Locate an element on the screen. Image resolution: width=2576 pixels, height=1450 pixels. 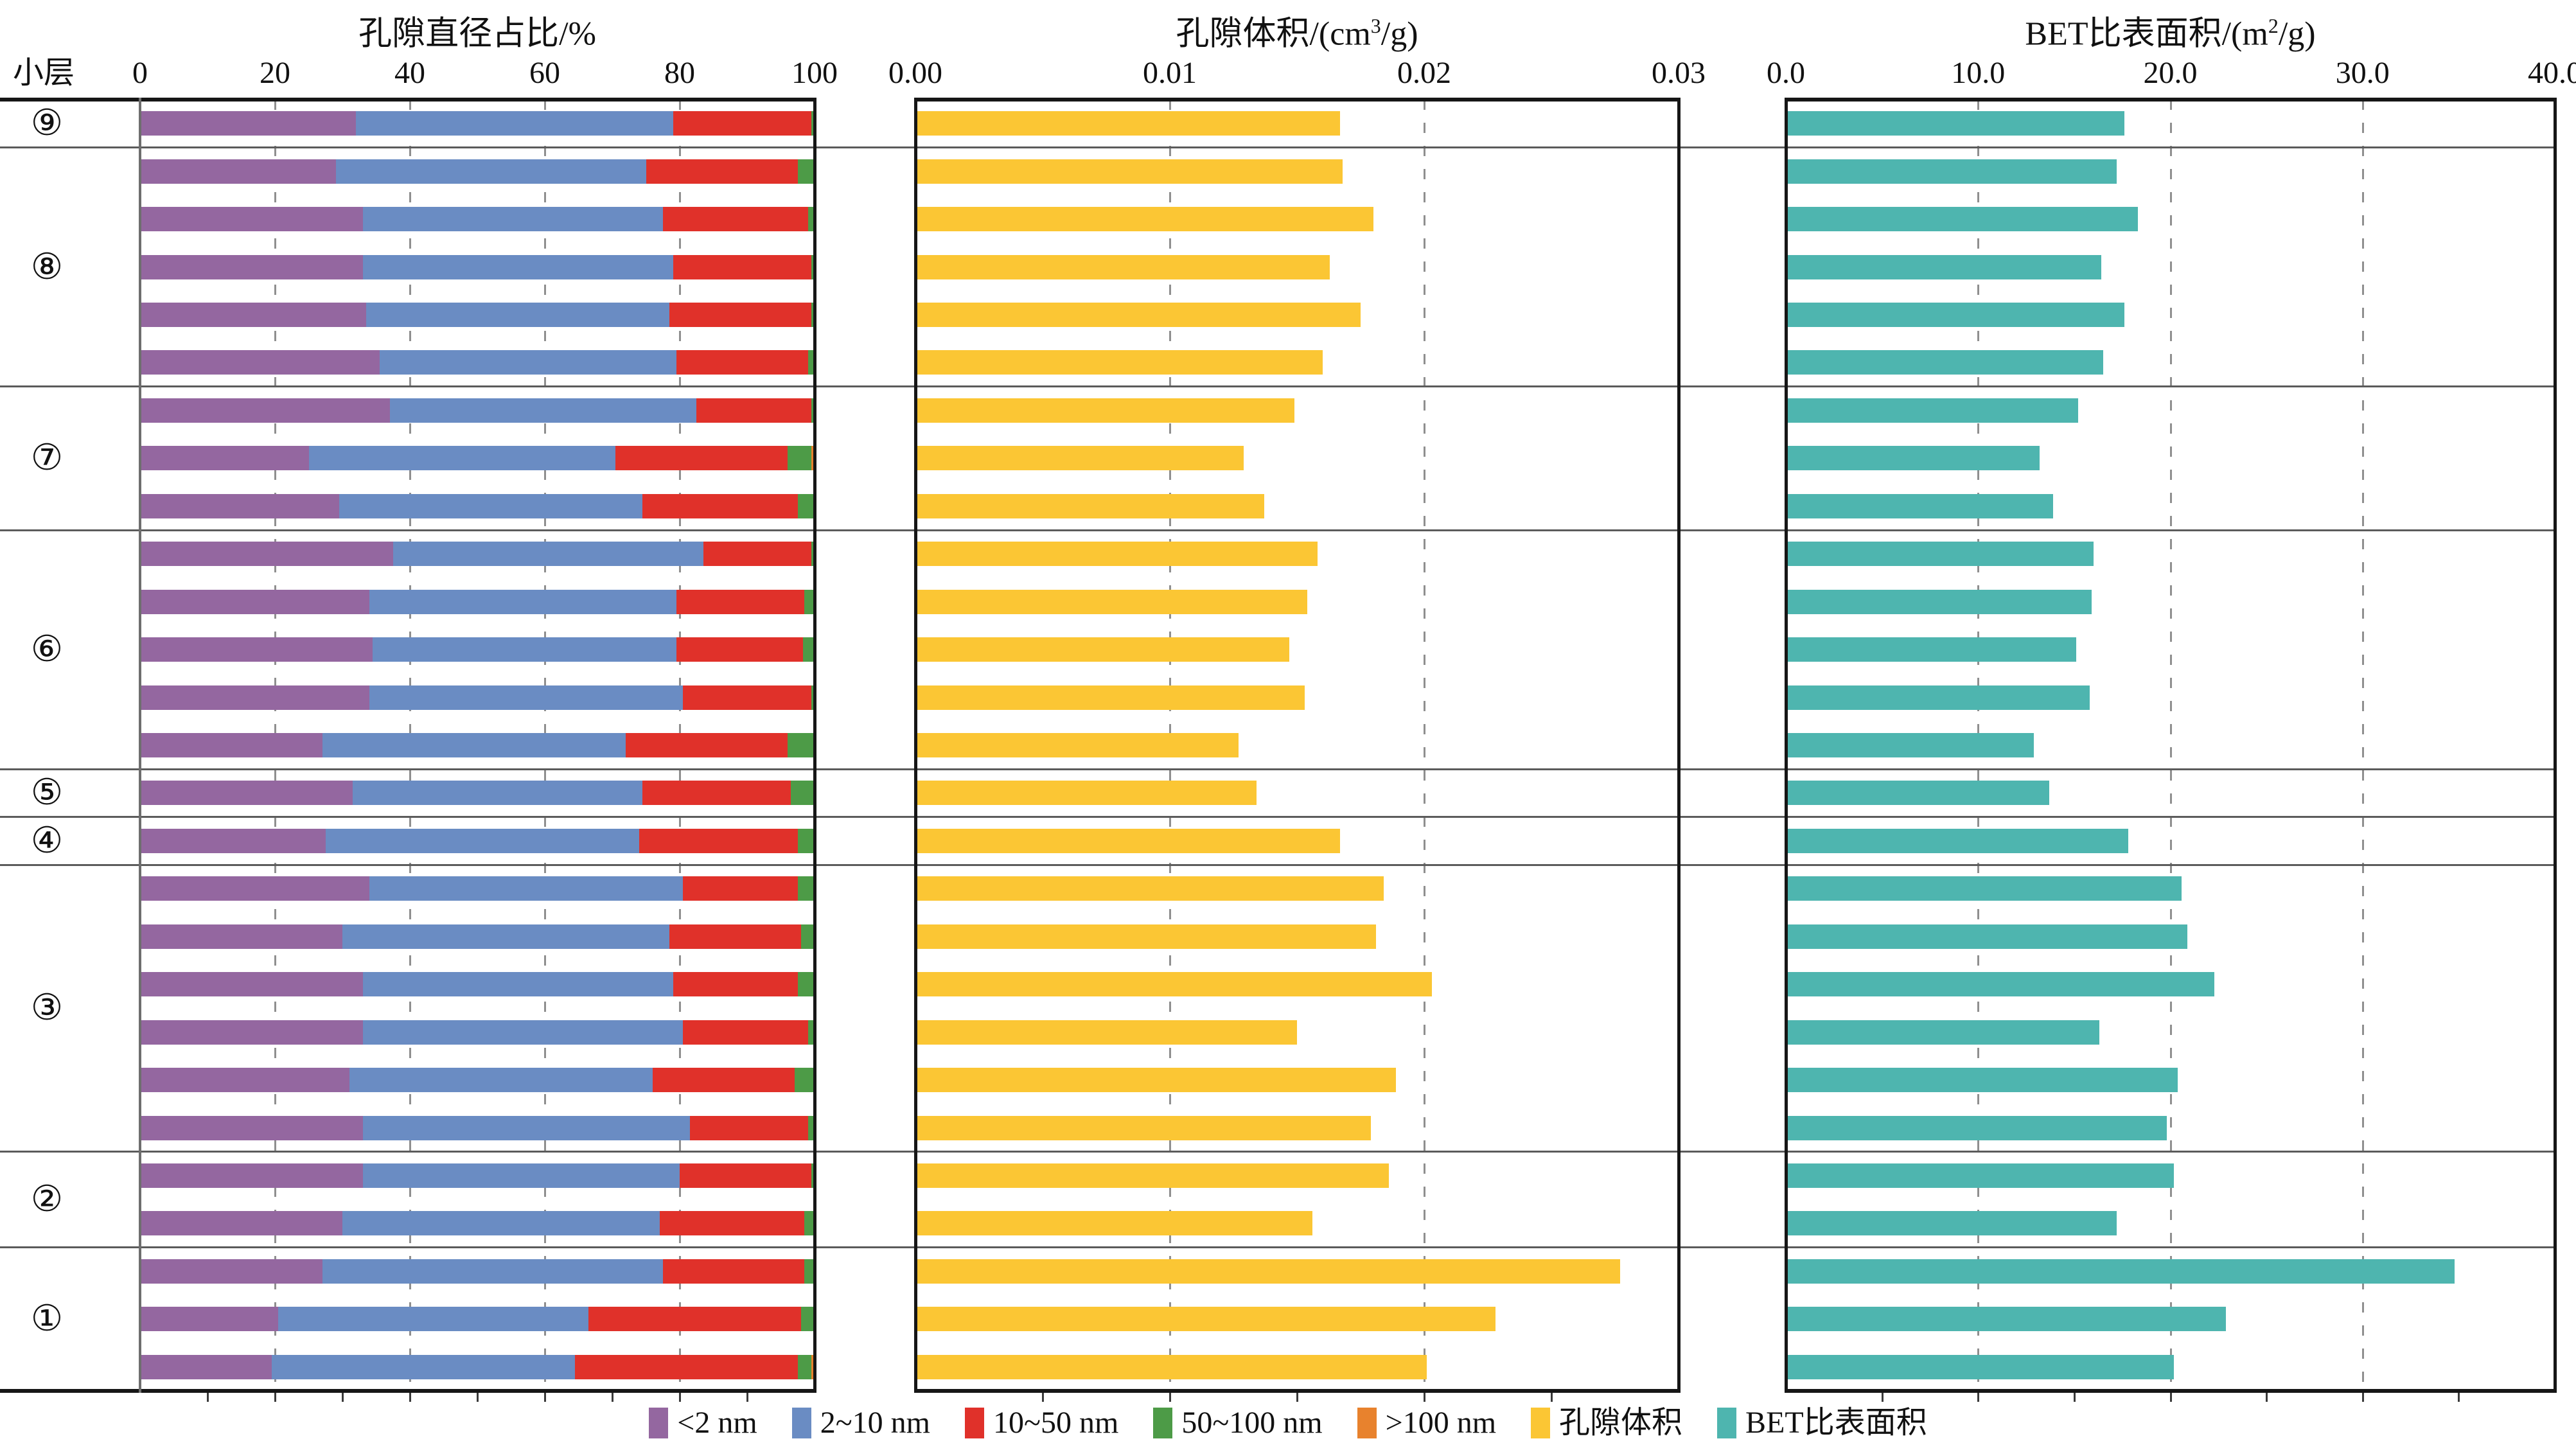
sublayer-group-label: ⑦ is located at coordinates (47, 458).